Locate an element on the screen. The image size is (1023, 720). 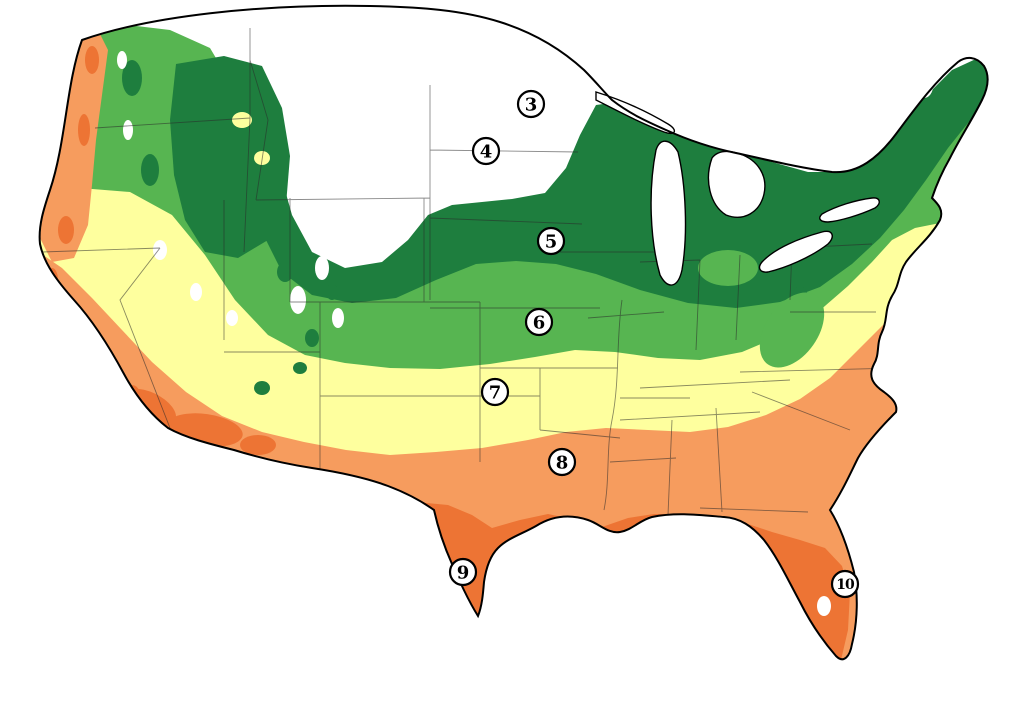
zone-number-label: 5 is located at coordinates (551, 242).